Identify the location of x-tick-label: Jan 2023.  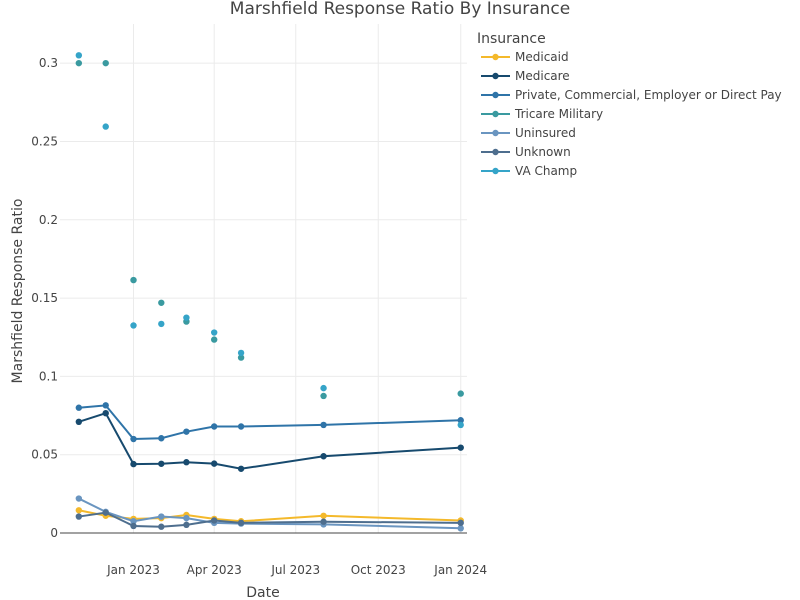
(133, 570).